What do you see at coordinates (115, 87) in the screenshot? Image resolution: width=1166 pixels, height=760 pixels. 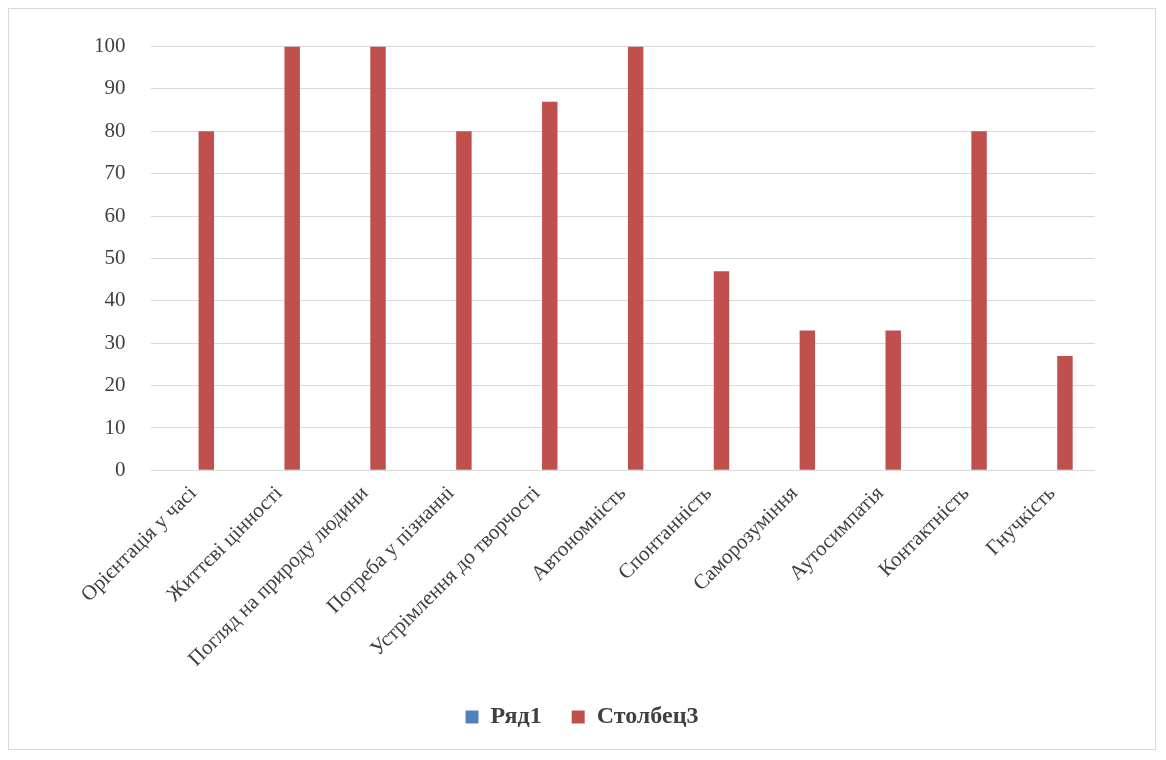 I see `y-tick-label: 90` at bounding box center [115, 87].